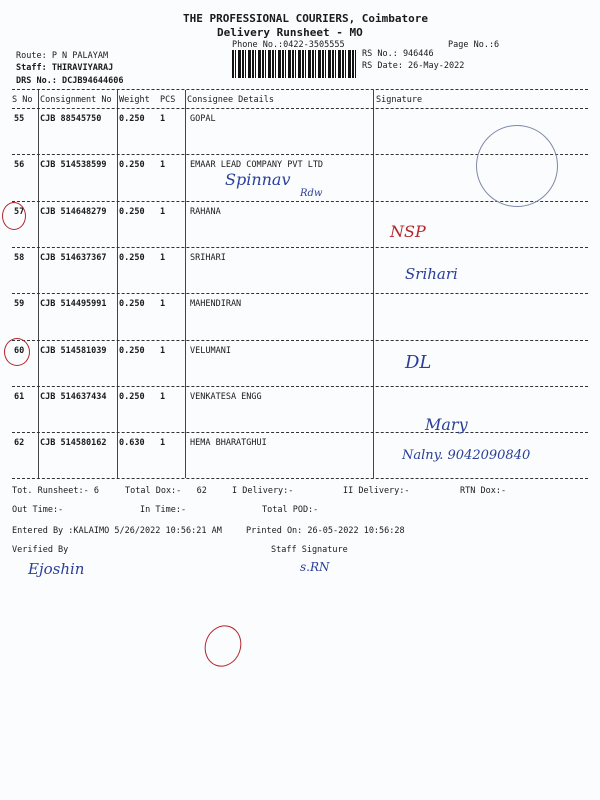  Describe the element at coordinates (70, 81) in the screenshot. I see `drs-number: DRS No.: DCJB94644606` at that location.